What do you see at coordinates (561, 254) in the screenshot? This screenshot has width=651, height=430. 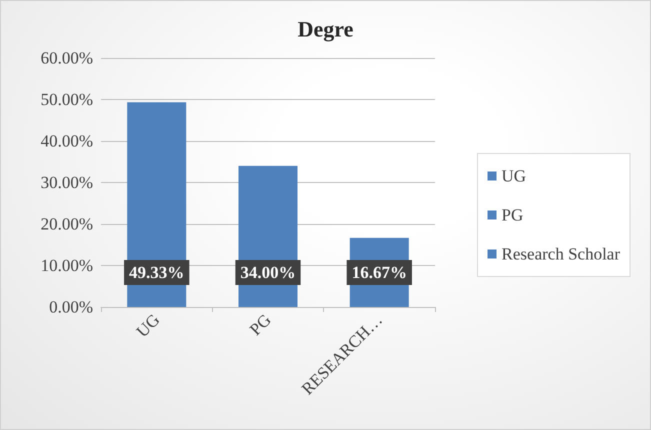 I see `legend-label: Research Scholar` at bounding box center [561, 254].